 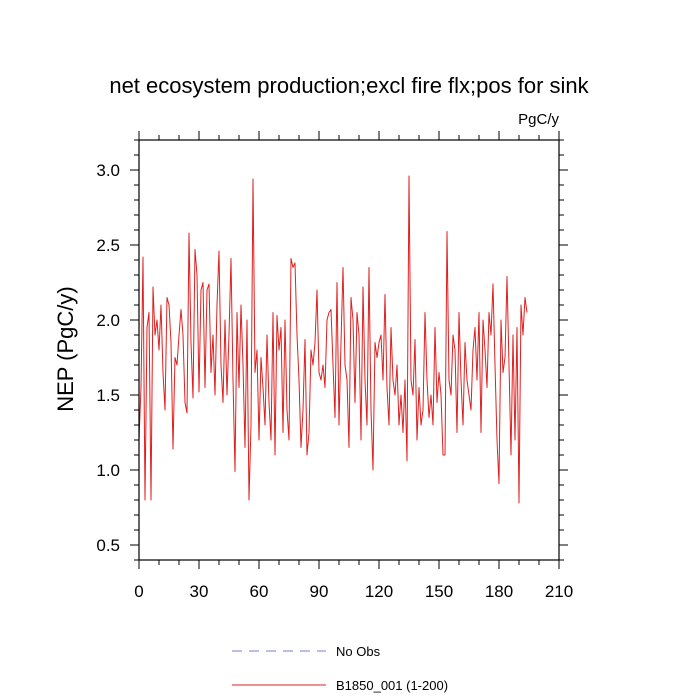 I want to click on y-axis-title: NEP (PgC/y), so click(x=65, y=349).